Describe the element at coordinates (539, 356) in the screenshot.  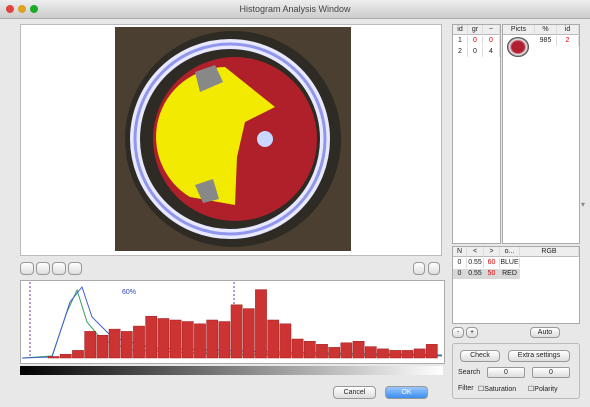
I see `extra-settings-button: Extra settings` at that location.